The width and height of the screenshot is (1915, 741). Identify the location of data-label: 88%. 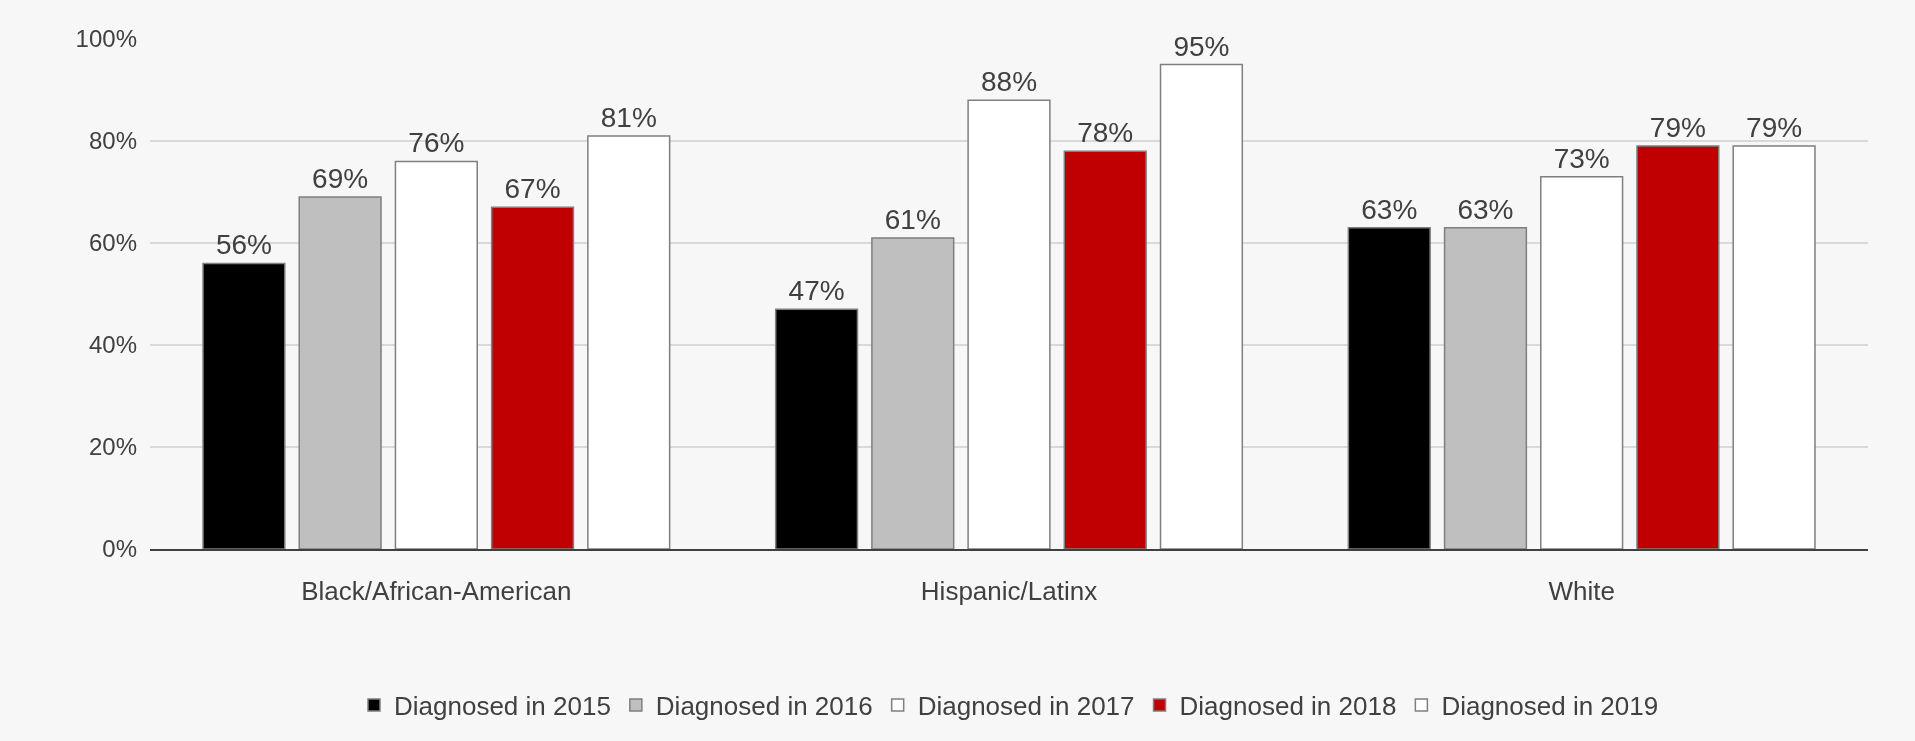
(1009, 82).